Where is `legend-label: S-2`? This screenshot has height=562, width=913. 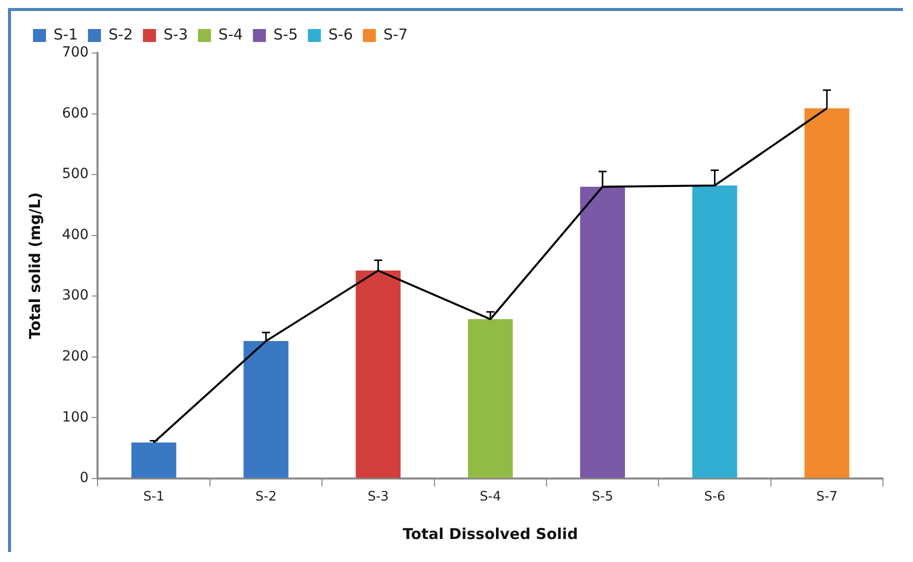 legend-label: S-2 is located at coordinates (120, 34).